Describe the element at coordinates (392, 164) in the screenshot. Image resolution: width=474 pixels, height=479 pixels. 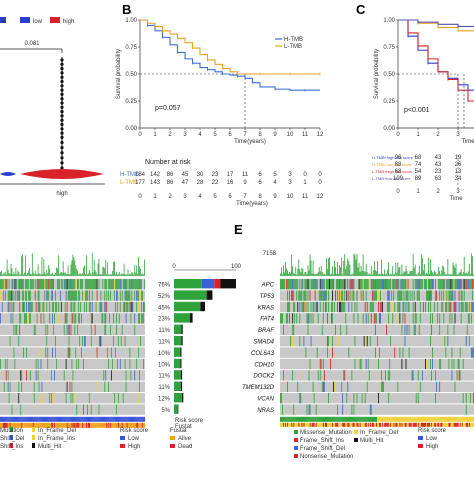
I see `risk-row-label: H-TMB+low risk score` at that location.